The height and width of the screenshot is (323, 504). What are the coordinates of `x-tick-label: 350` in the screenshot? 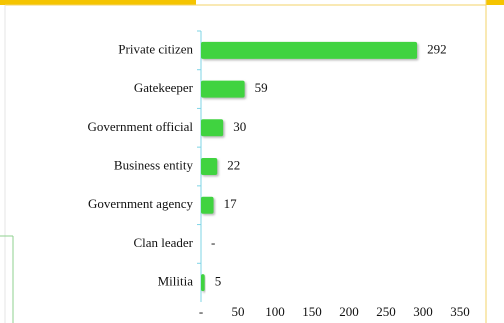 It's located at (460, 311).